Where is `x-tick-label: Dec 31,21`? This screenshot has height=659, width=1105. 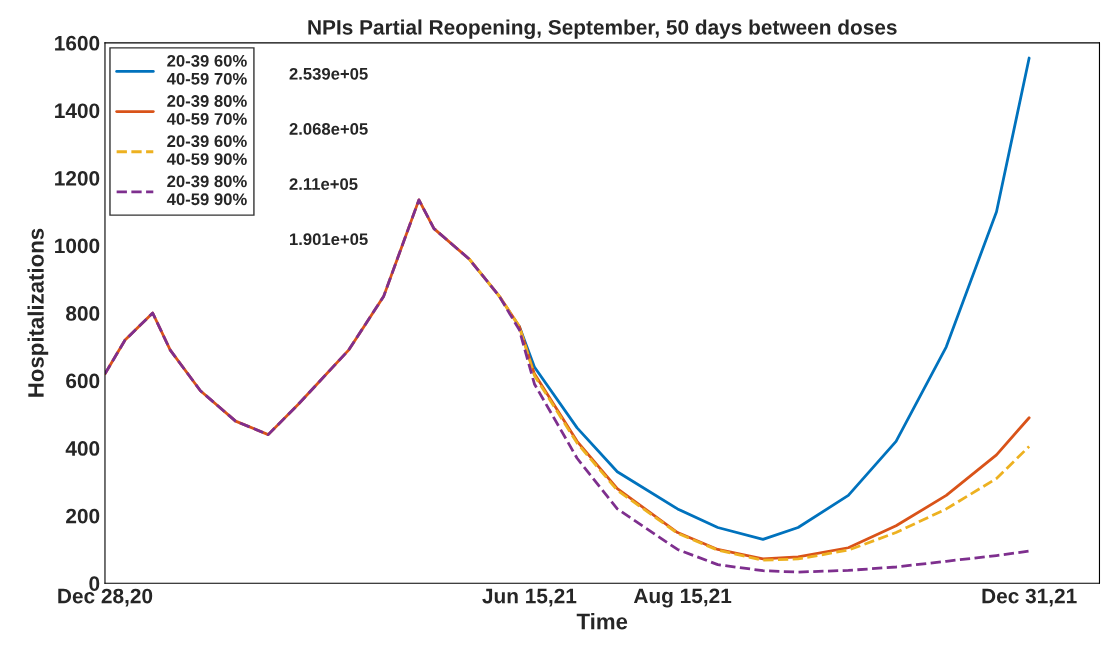 x-tick-label: Dec 31,21 is located at coordinates (1029, 597).